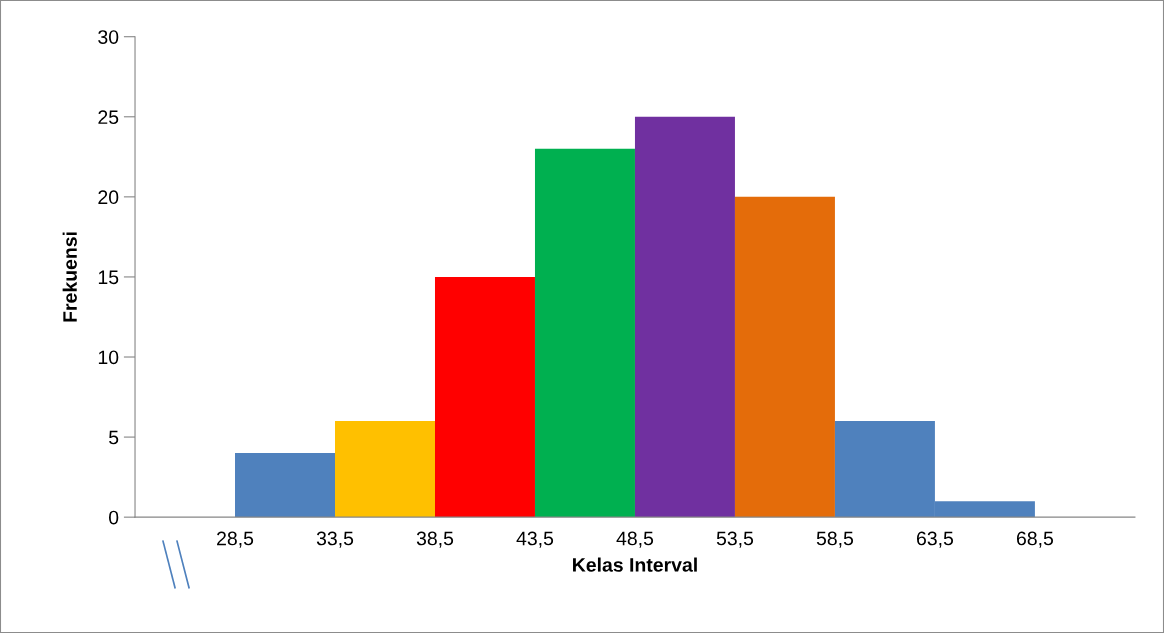 The height and width of the screenshot is (633, 1164). Describe the element at coordinates (935, 539) in the screenshot. I see `x-tick-label: 63,5` at that location.